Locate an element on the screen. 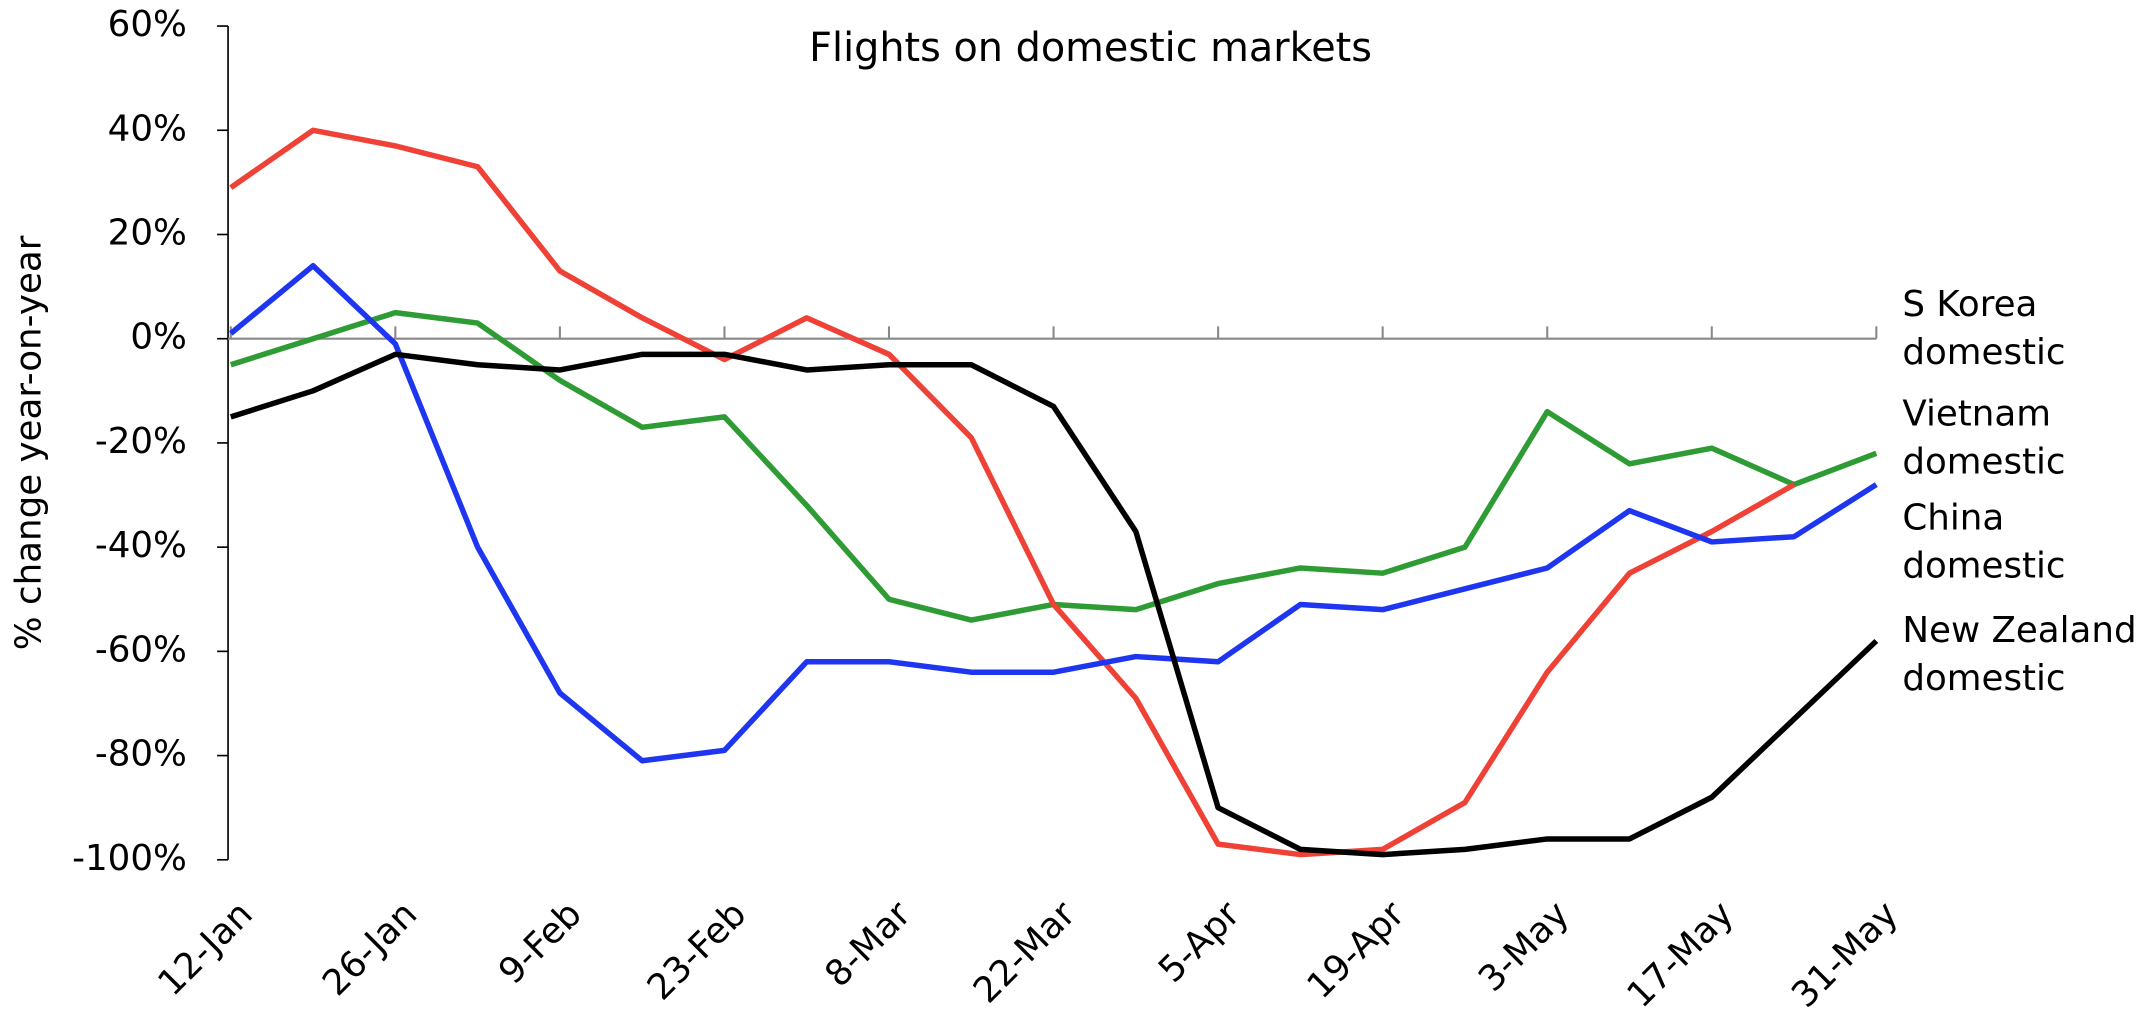  legend-label-line: S Korea is located at coordinates (1969, 304).